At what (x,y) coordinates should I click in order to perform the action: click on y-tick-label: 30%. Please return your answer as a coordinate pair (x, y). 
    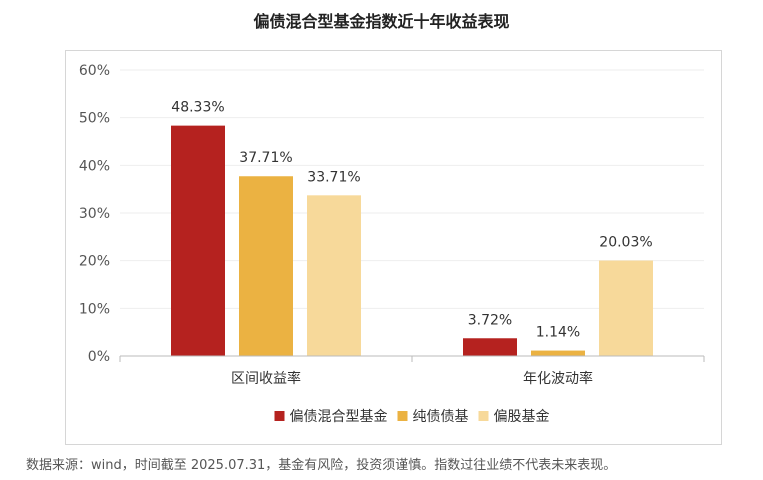
    Looking at the image, I should click on (94, 214).